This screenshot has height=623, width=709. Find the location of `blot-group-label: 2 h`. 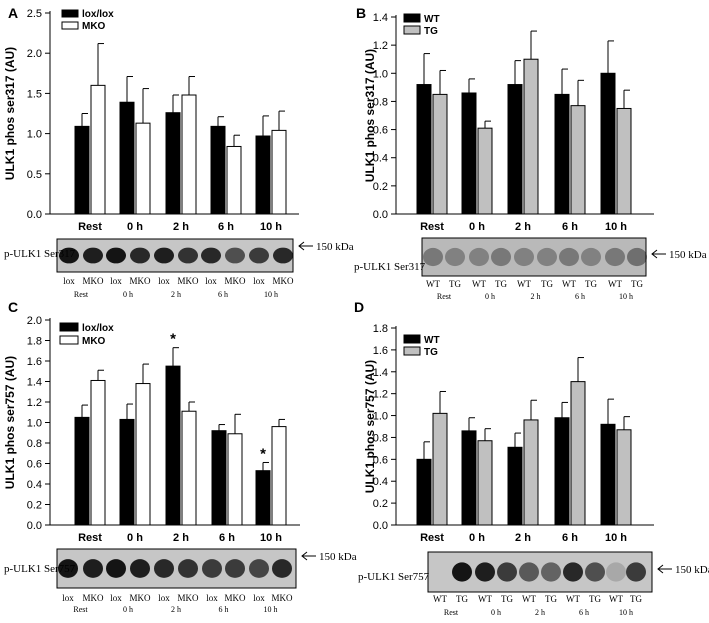

blot-group-label: 2 h is located at coordinates (540, 612).